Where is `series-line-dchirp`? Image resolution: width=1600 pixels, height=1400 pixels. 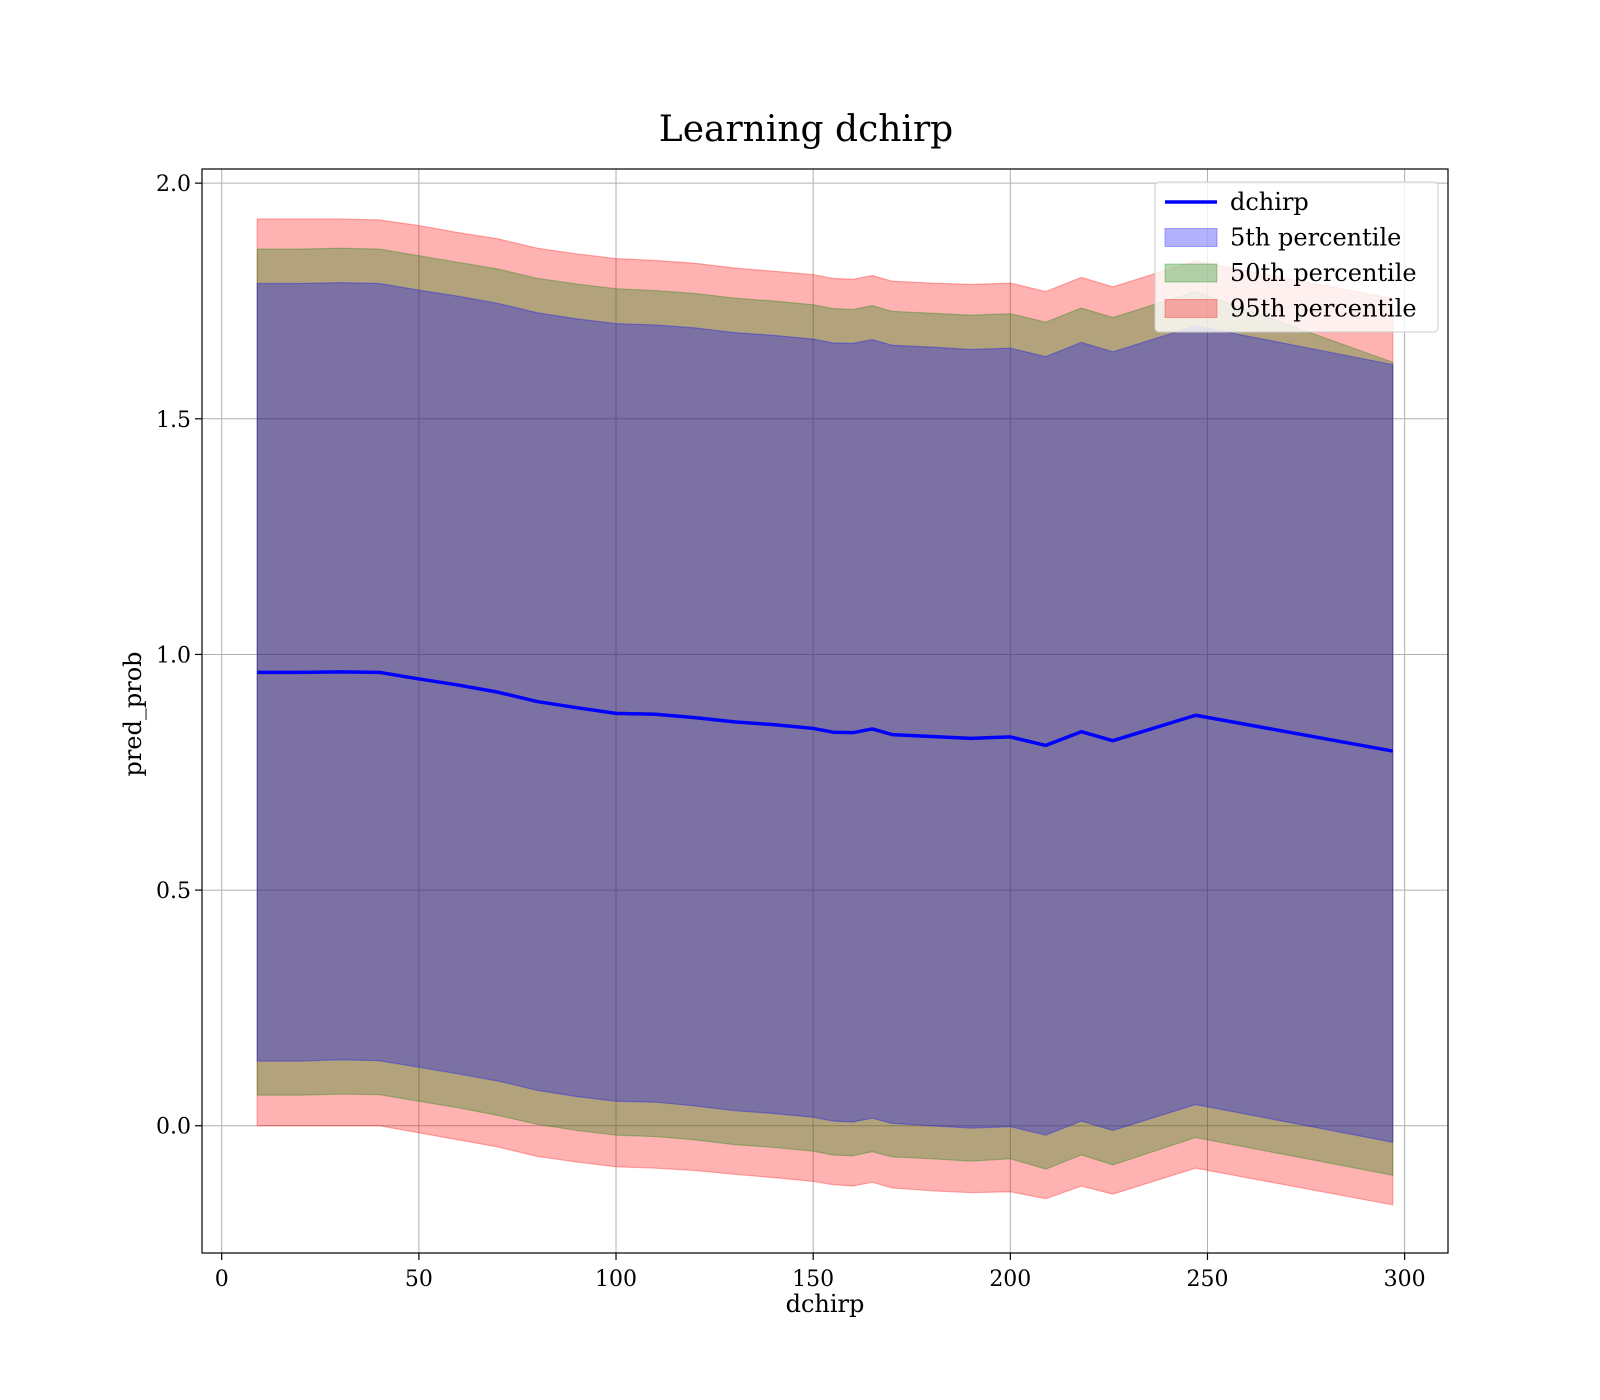
series-line-dchirp is located at coordinates (825, 711).